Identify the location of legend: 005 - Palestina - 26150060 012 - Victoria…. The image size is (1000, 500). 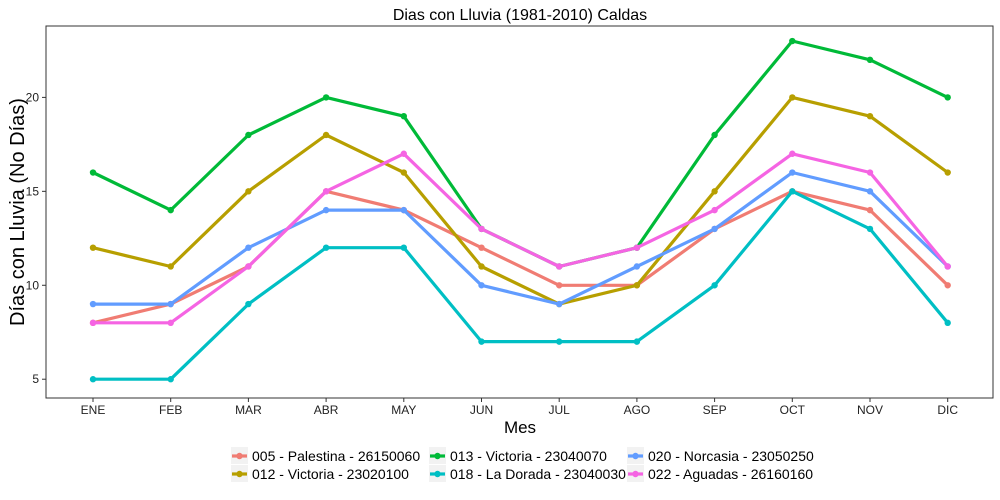
(522, 464).